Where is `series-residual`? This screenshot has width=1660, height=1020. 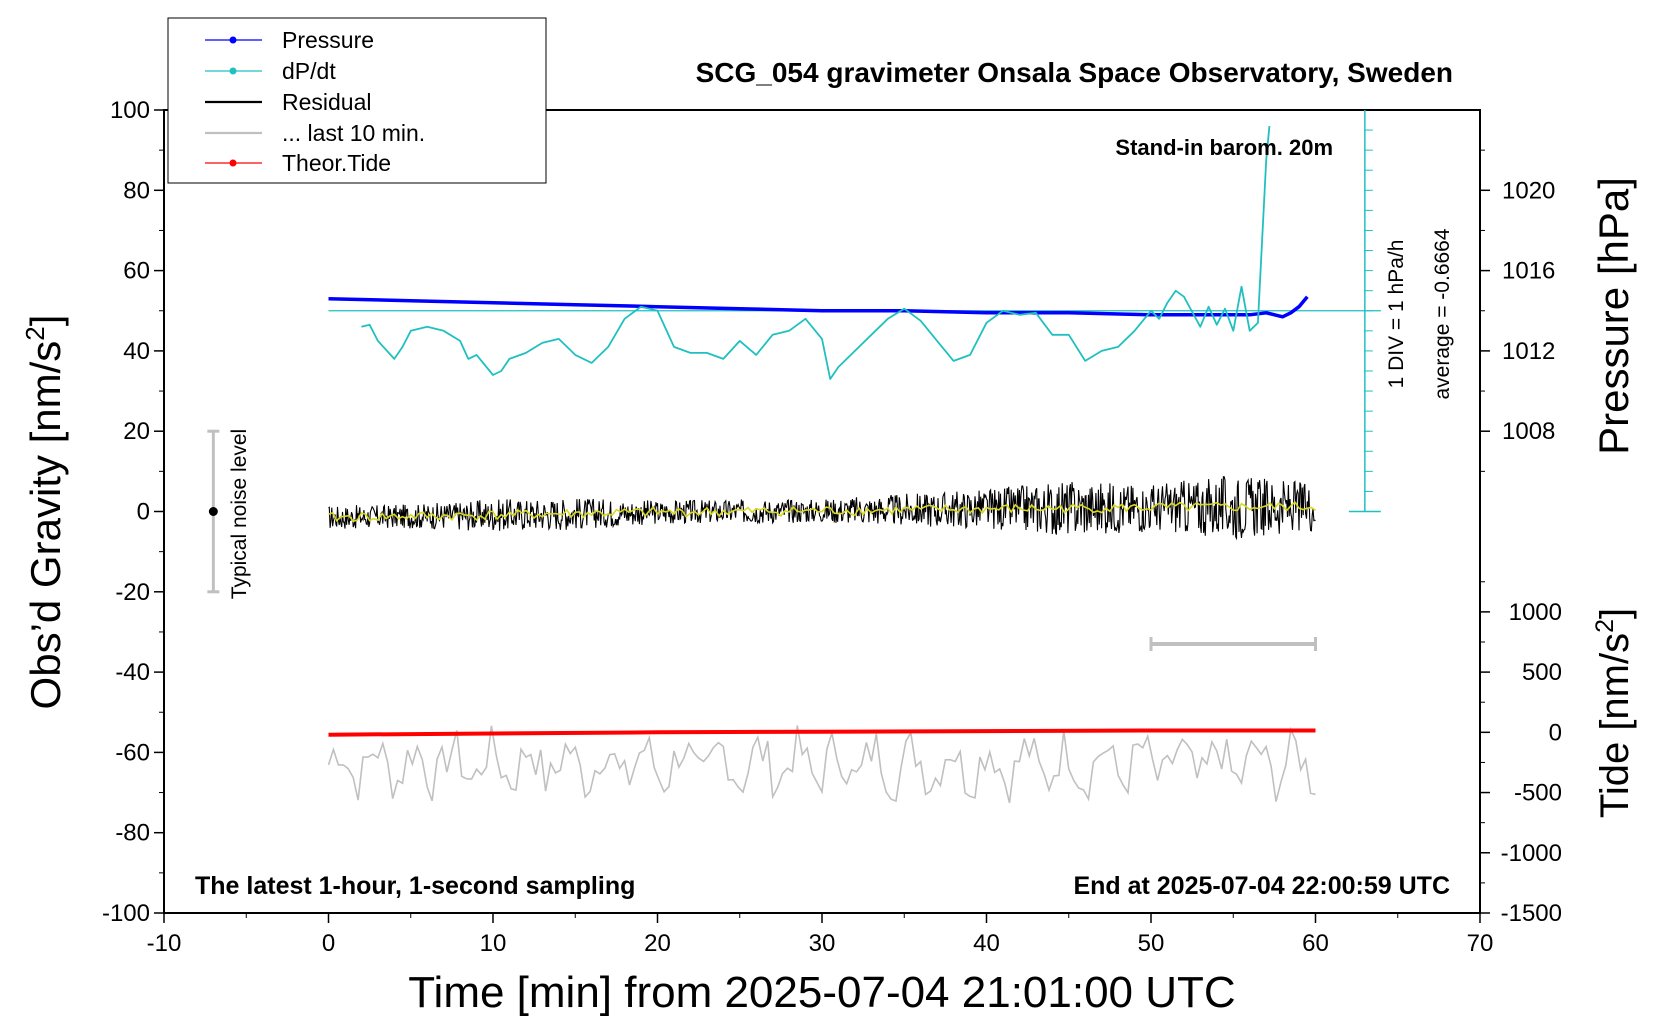 series-residual is located at coordinates (822, 508).